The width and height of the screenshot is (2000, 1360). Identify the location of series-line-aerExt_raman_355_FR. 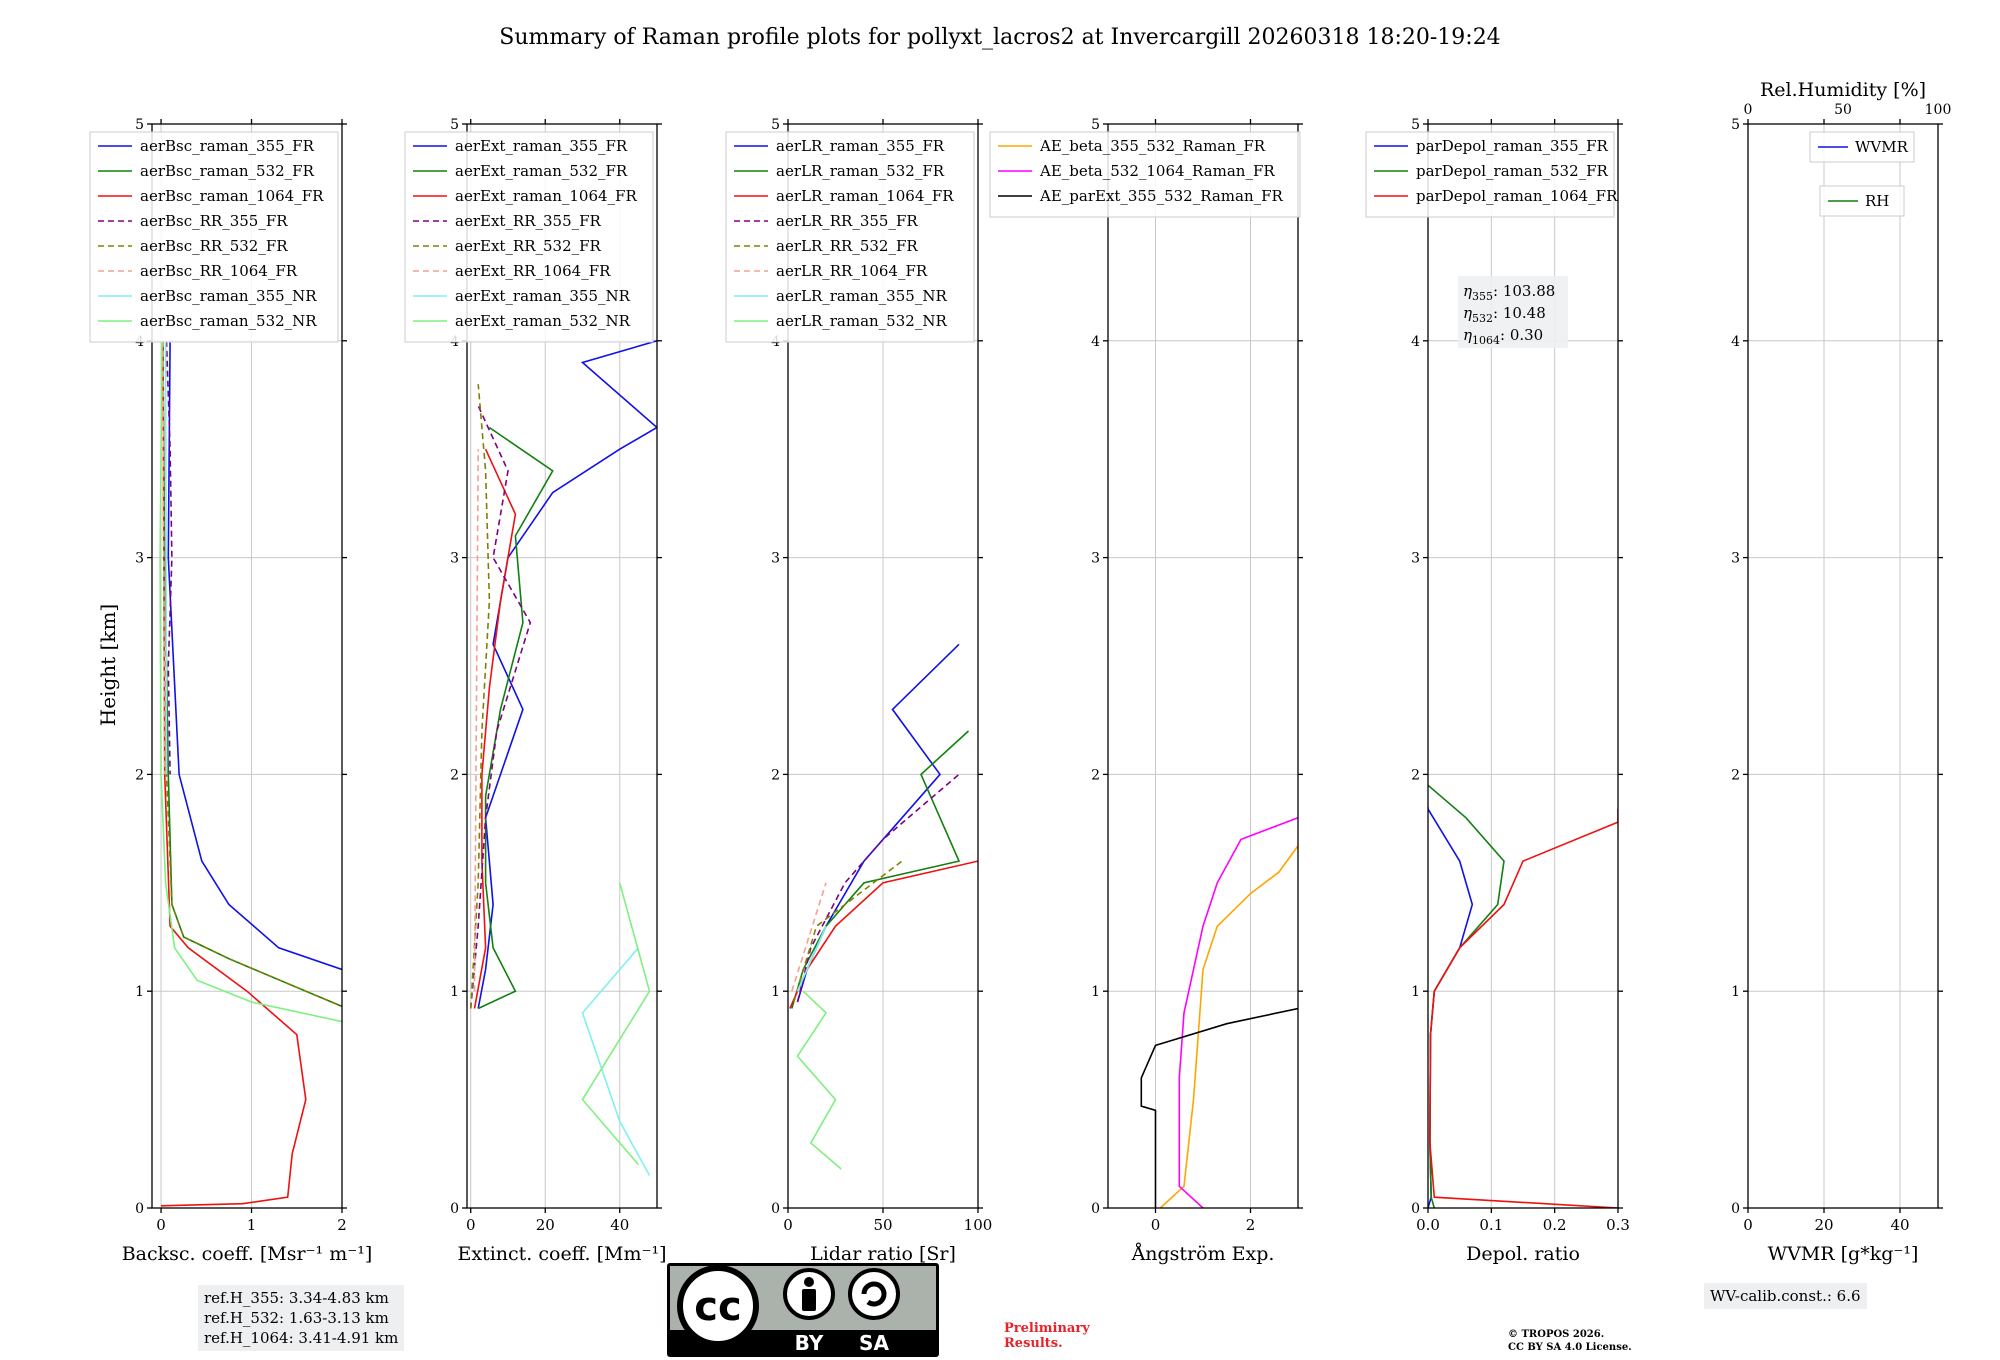
(567, 674).